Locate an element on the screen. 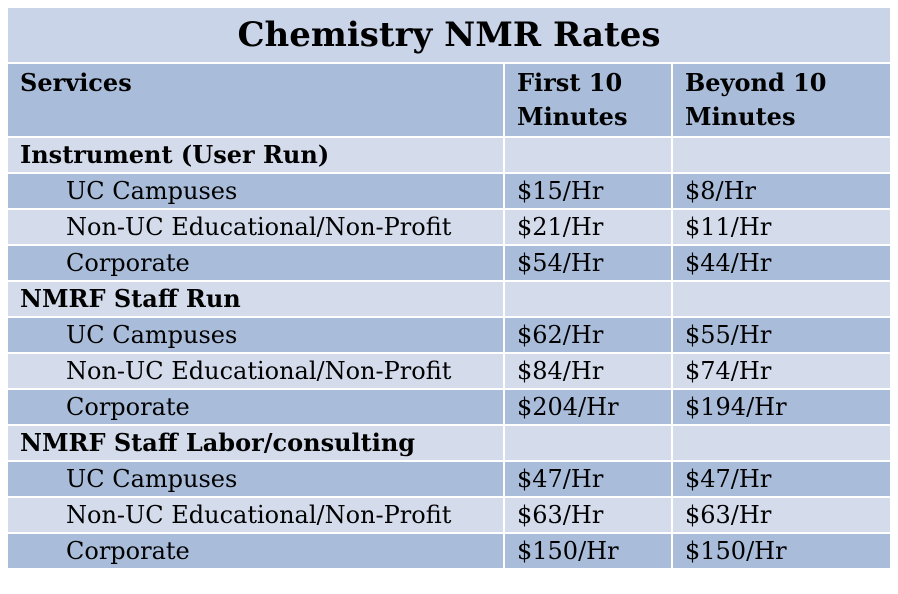  table-row: Corporate $54/Hr $44/Hr is located at coordinates (449, 263).